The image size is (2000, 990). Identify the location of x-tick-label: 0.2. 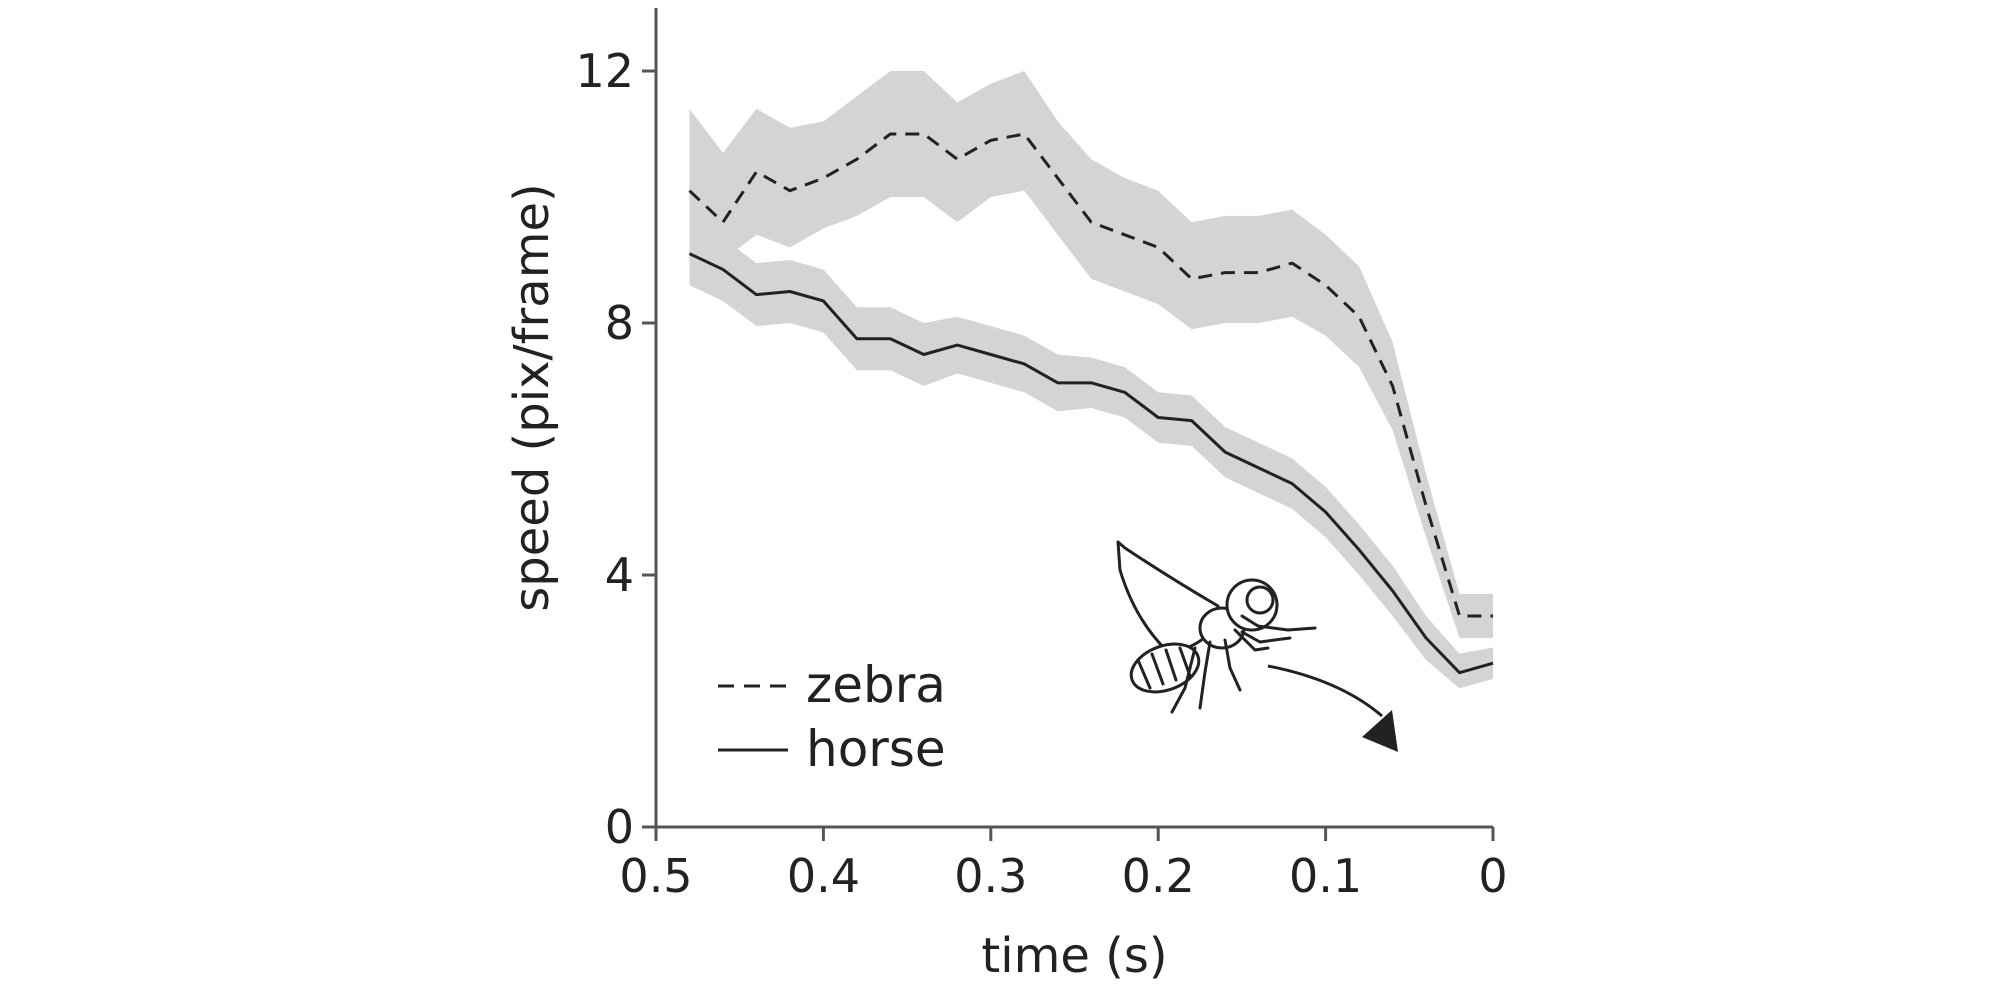
(1158, 876).